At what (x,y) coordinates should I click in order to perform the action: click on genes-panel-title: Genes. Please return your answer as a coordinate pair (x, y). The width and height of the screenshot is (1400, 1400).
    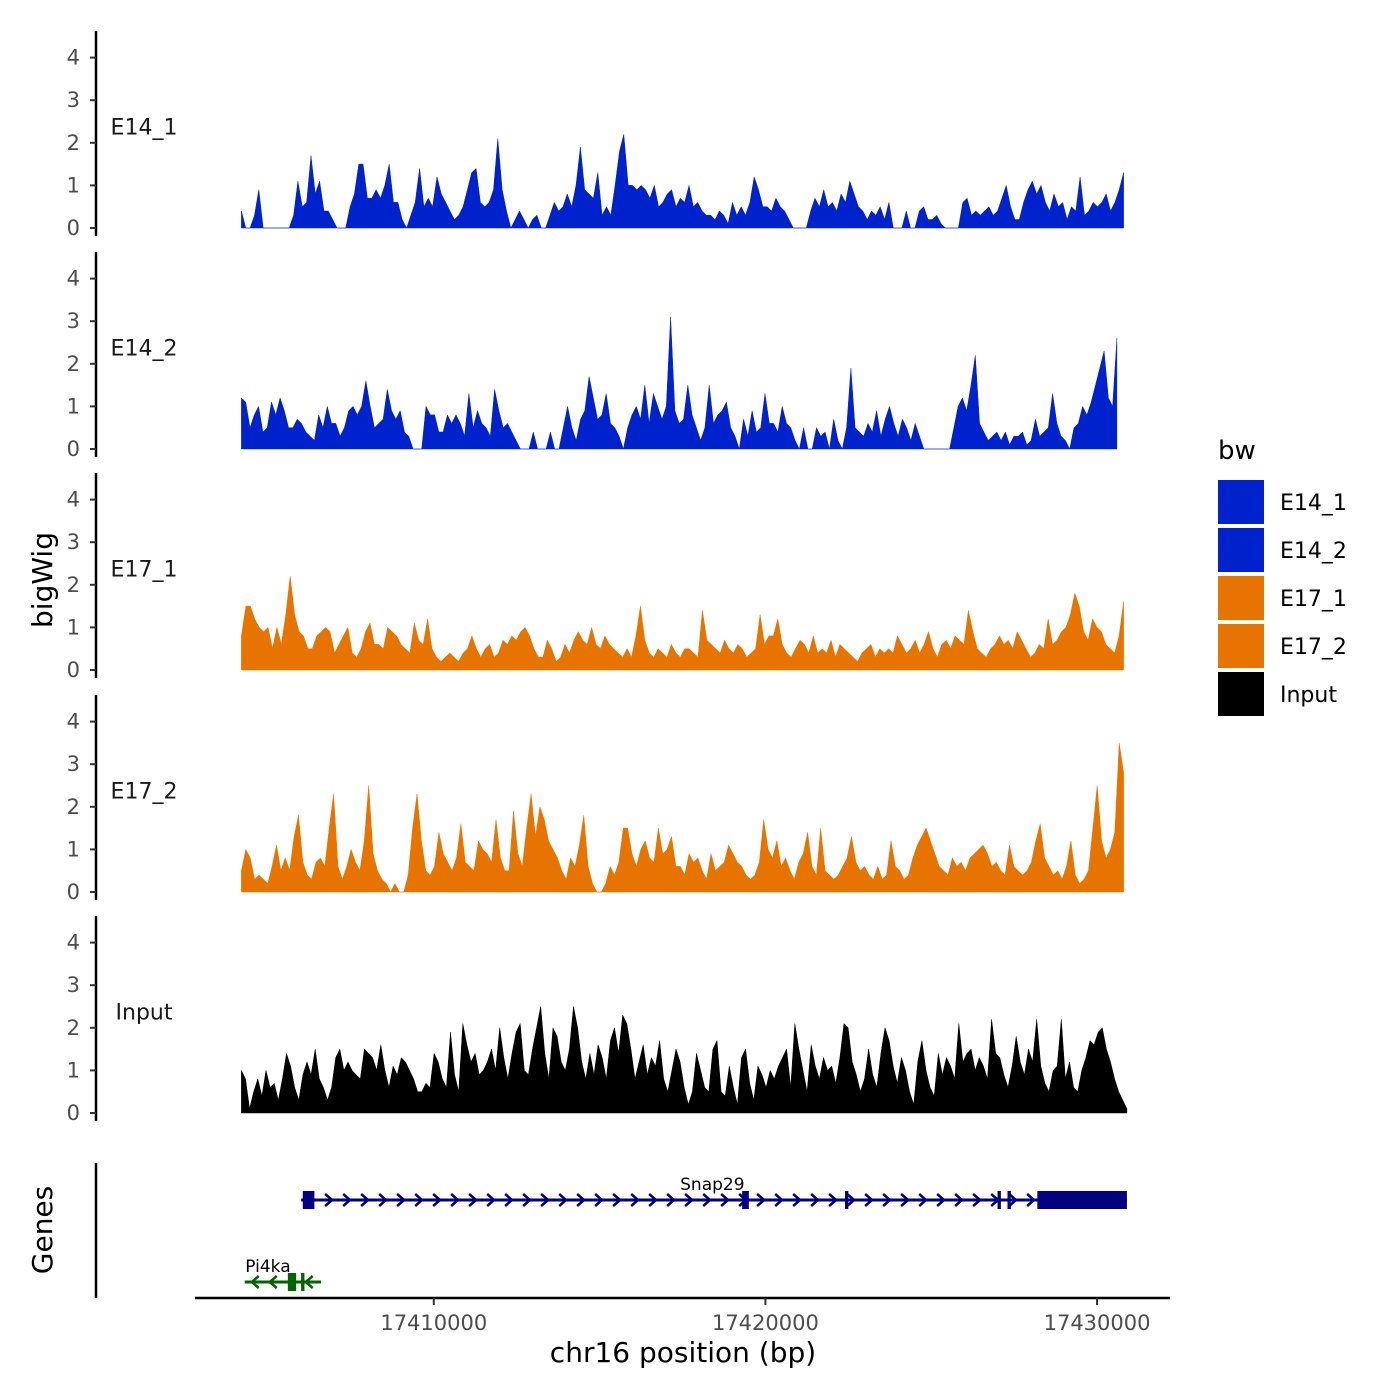
    Looking at the image, I should click on (42, 1230).